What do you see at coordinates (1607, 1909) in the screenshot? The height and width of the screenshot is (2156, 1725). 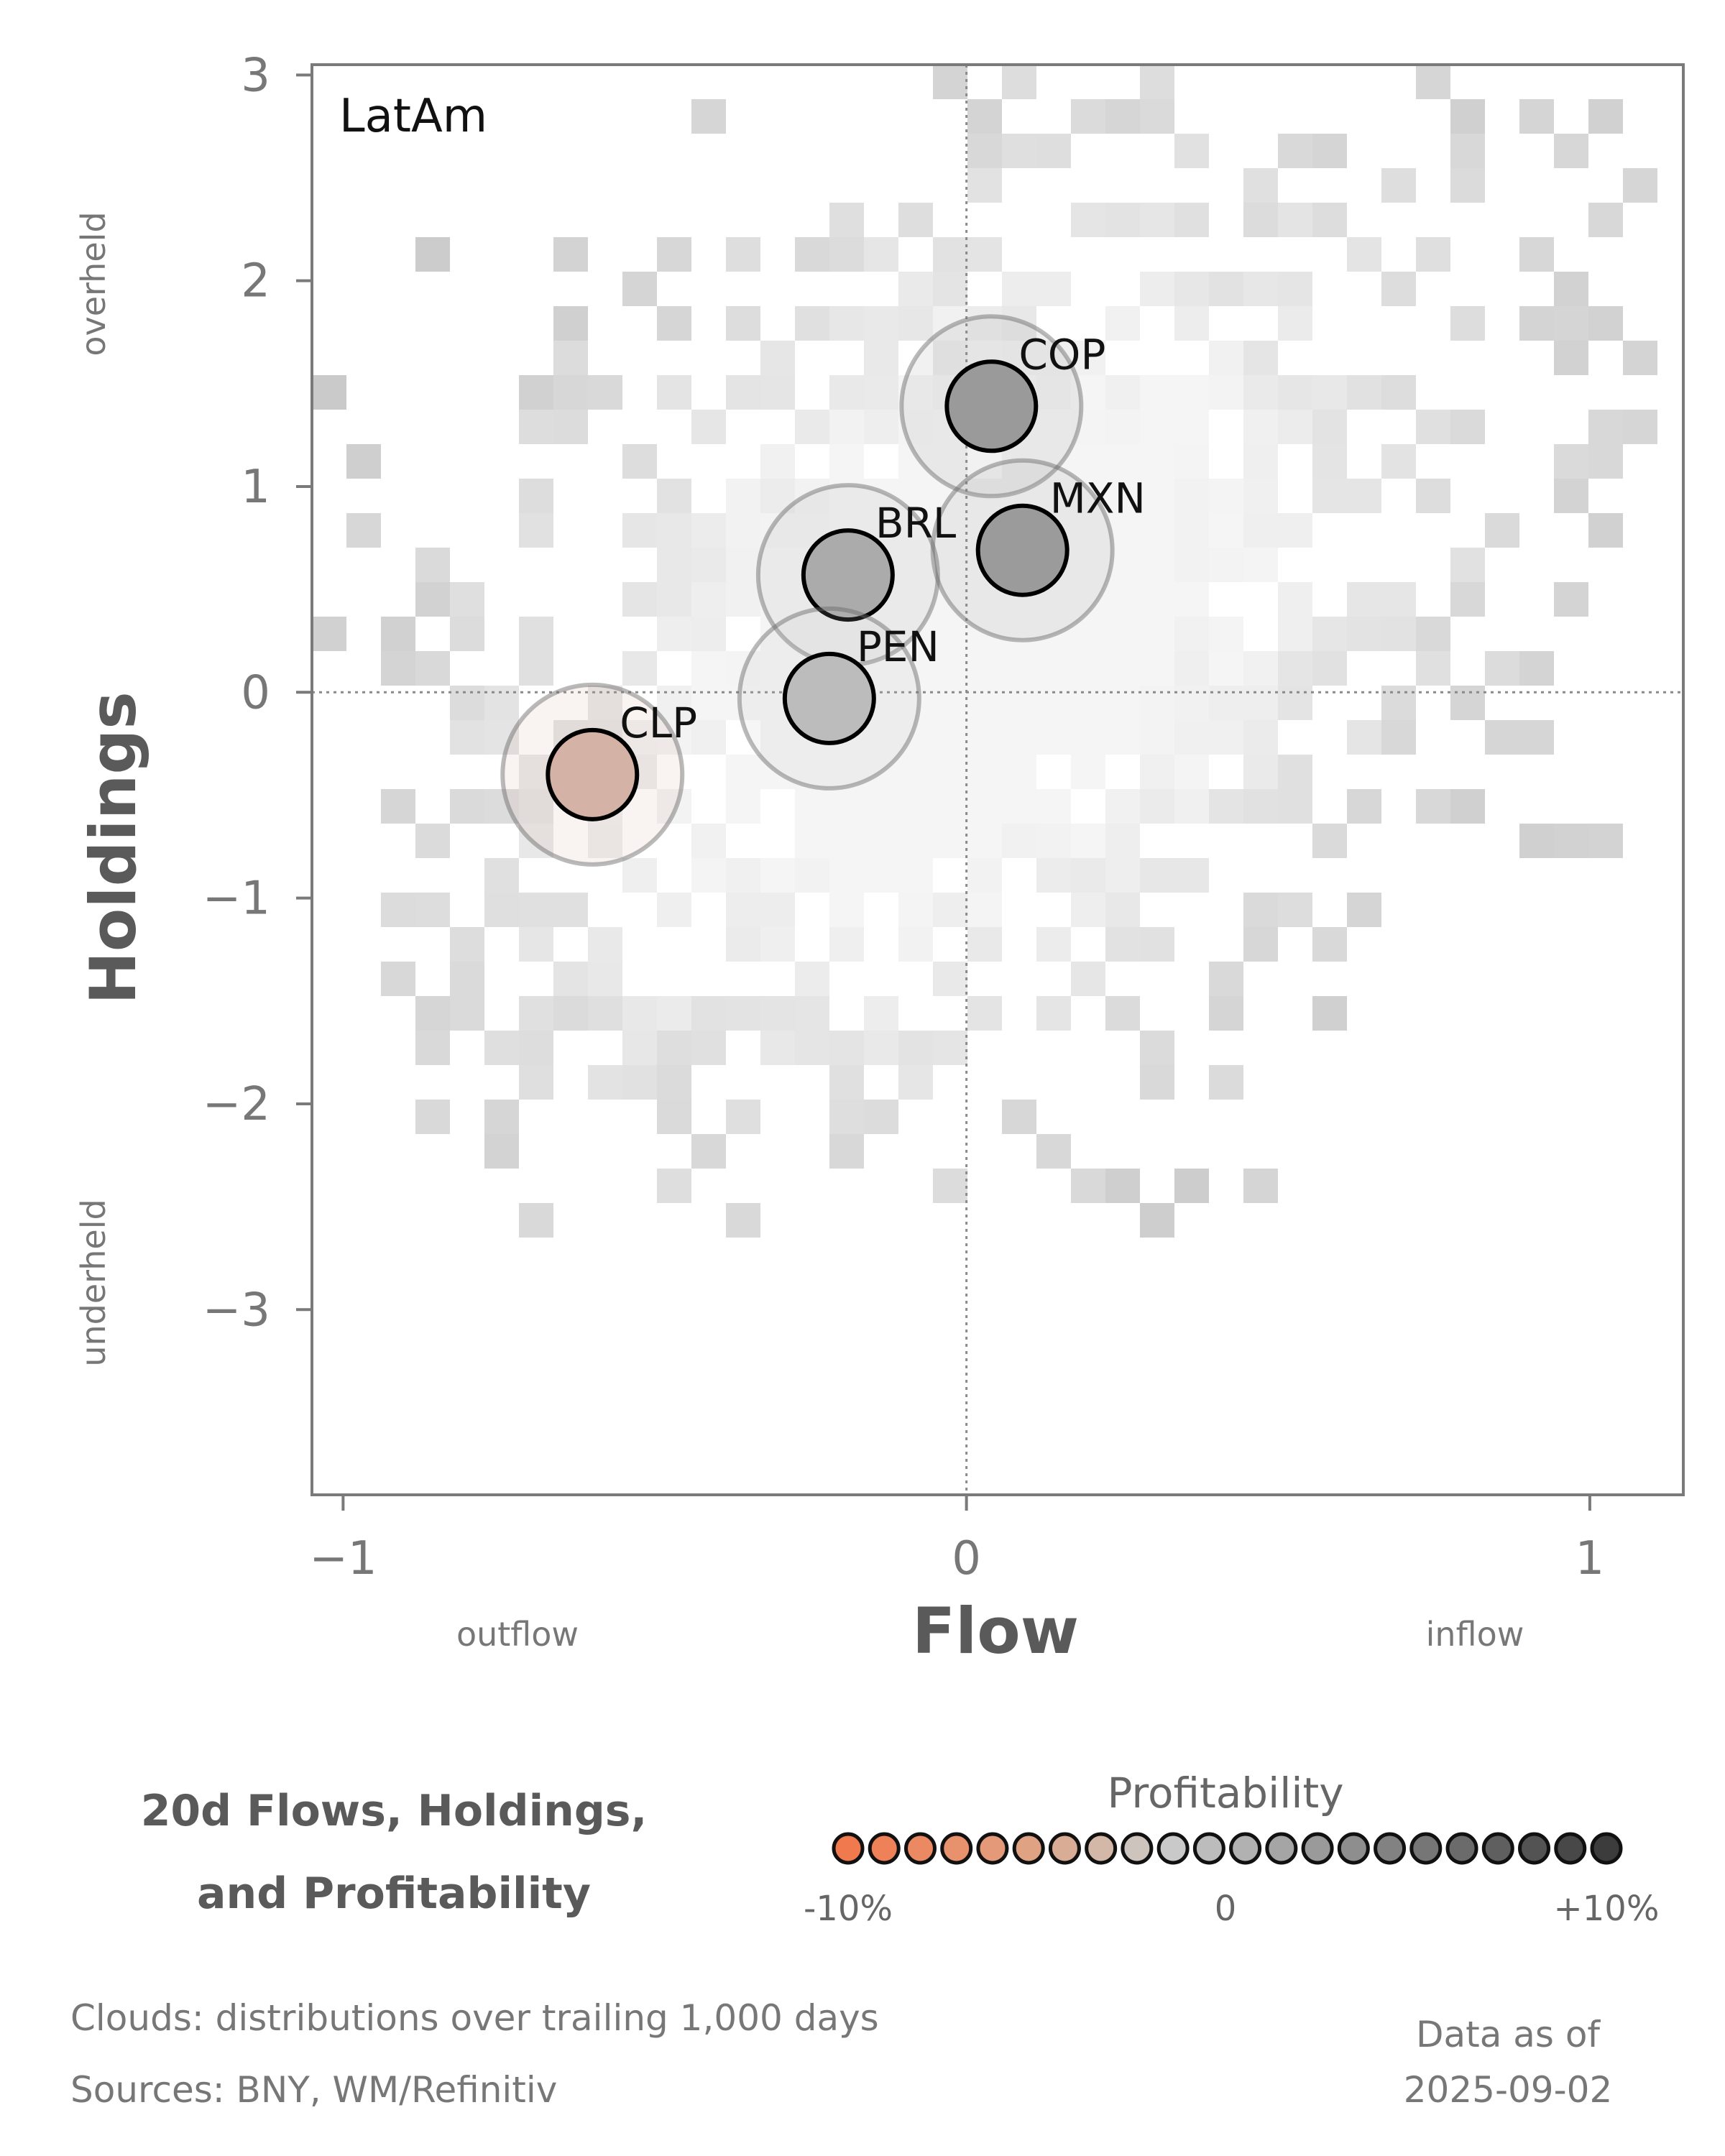 I see `colorbar-max-label: +10%` at bounding box center [1607, 1909].